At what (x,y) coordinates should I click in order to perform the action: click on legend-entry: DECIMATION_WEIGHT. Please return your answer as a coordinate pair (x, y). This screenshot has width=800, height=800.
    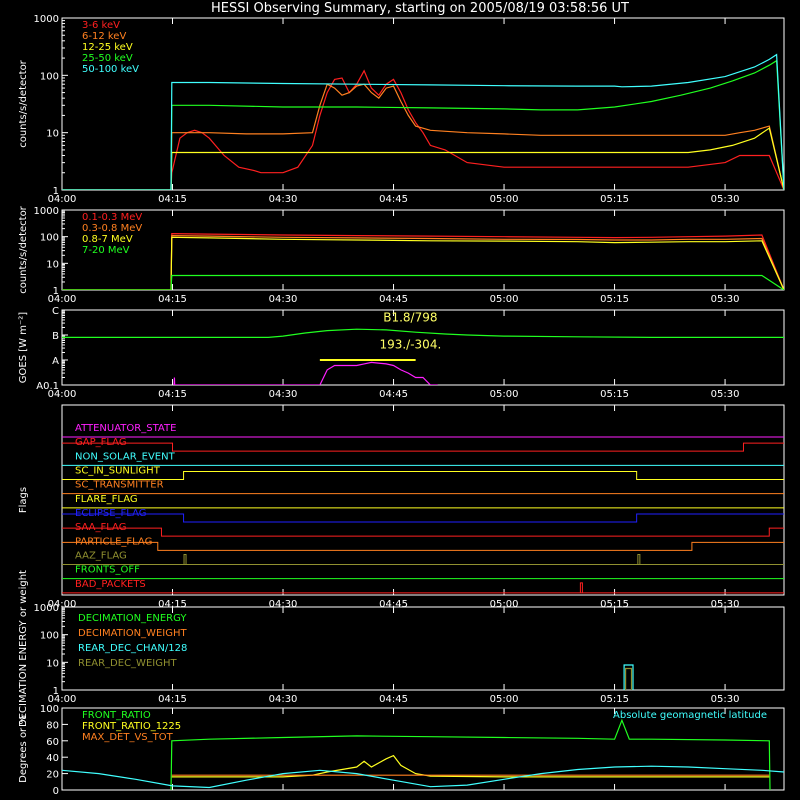
    Looking at the image, I should click on (132, 633).